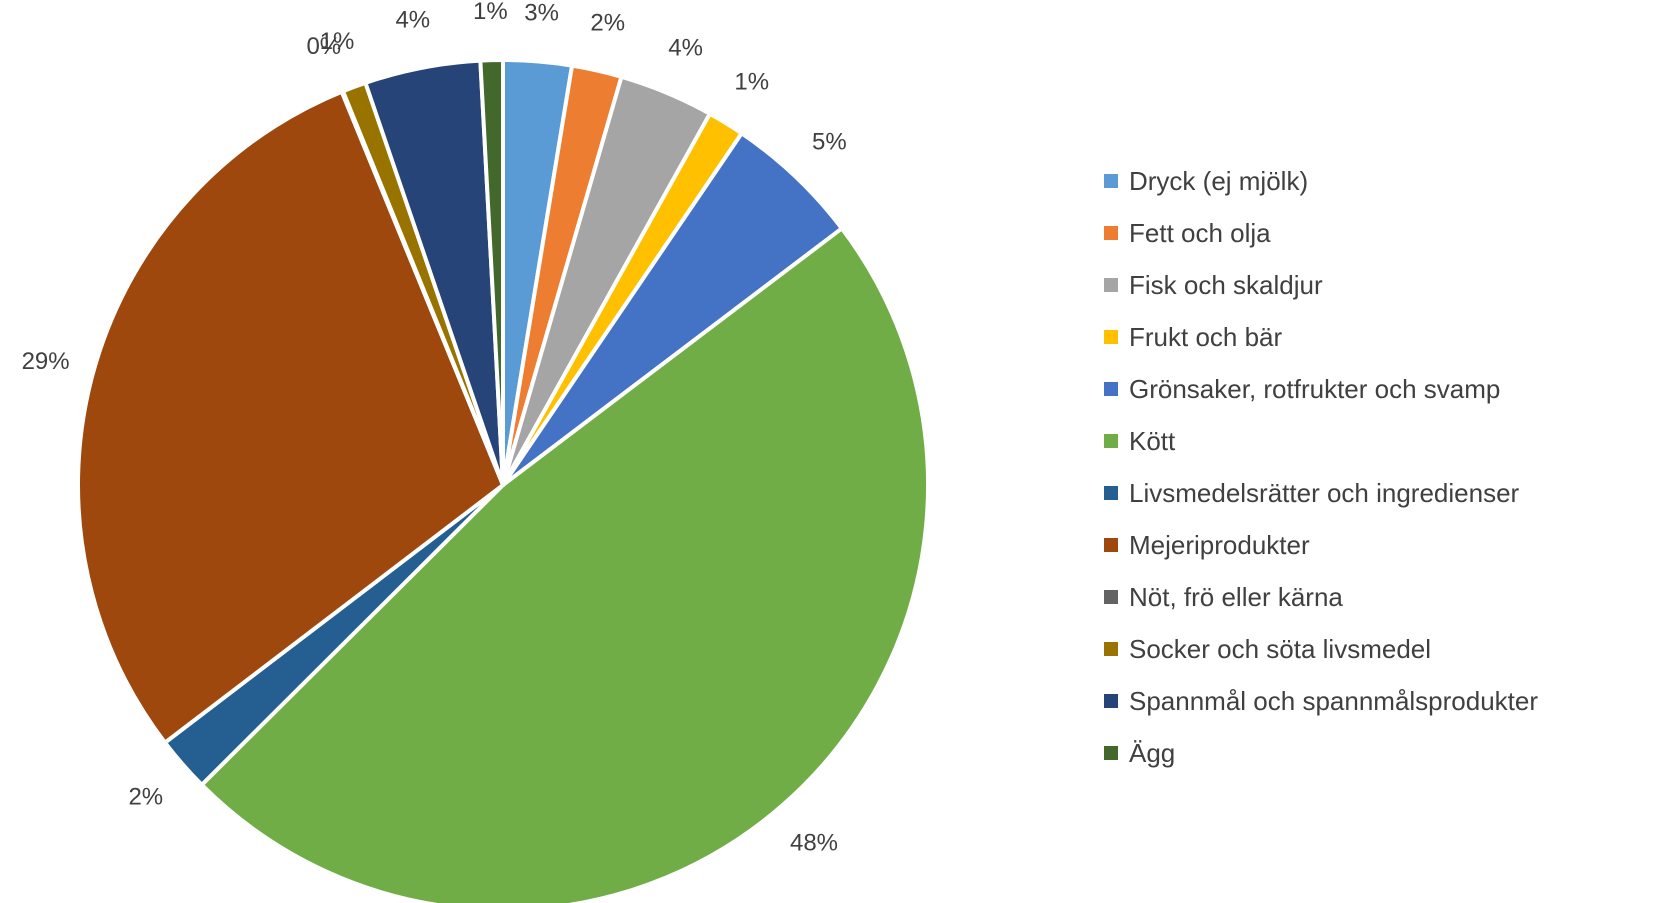 Image resolution: width=1660 pixels, height=903 pixels. What do you see at coordinates (1321, 545) in the screenshot?
I see `legend-item: Mejeriprodukter` at bounding box center [1321, 545].